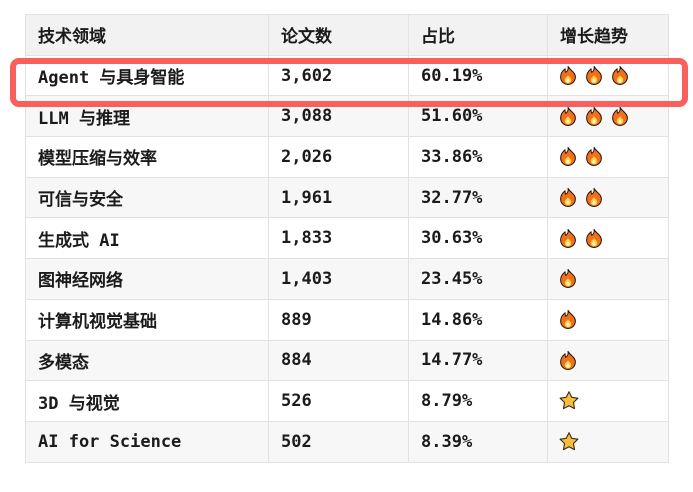 This screenshot has width=693, height=492. I want to click on table-row: 多模态 884 14.77%, so click(347, 360).